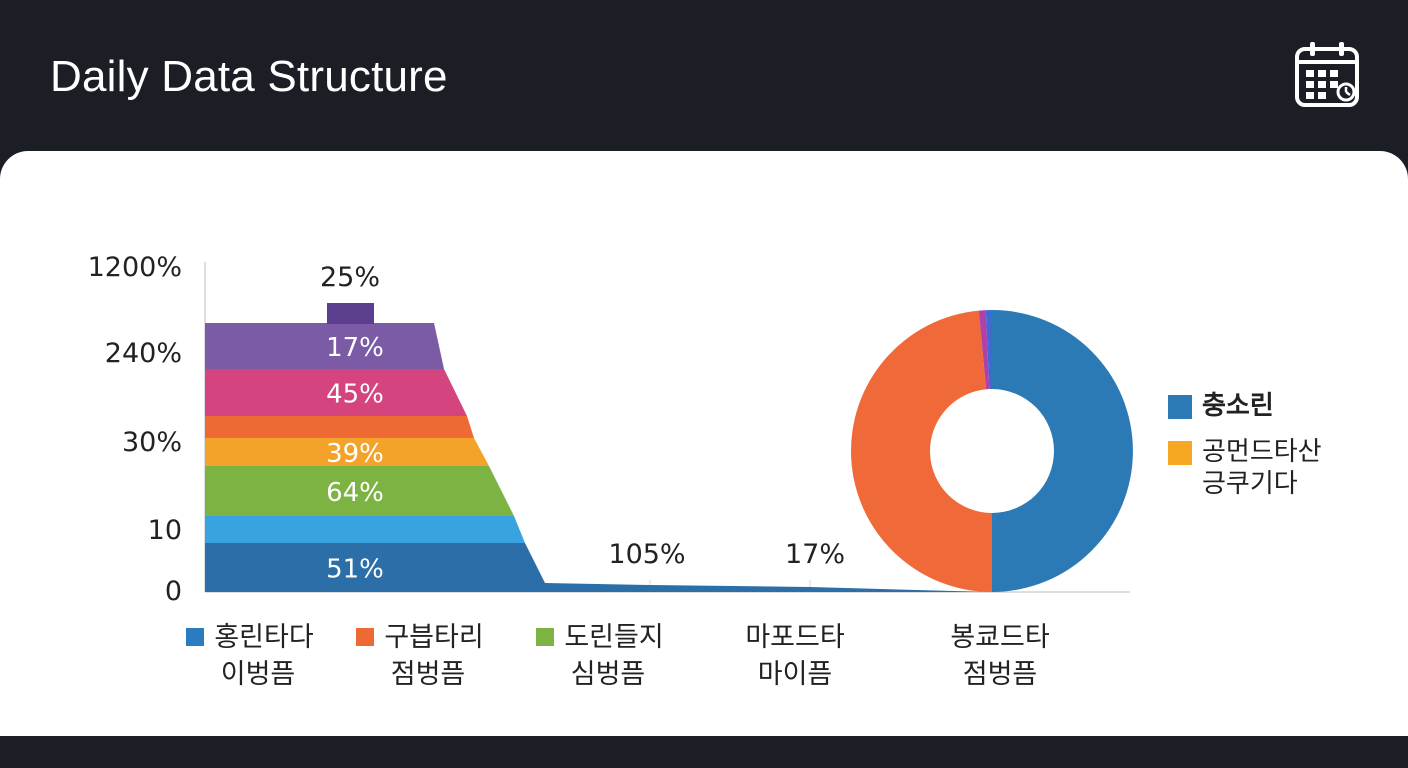 The image size is (1408, 768). I want to click on annotation-label: 17%, so click(815, 554).